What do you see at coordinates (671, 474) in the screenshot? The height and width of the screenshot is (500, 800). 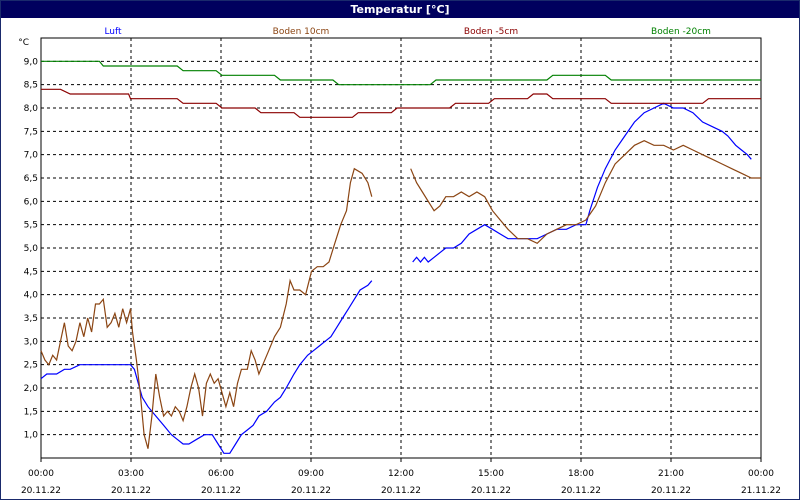 I see `x-tick-time: 21:00` at bounding box center [671, 474].